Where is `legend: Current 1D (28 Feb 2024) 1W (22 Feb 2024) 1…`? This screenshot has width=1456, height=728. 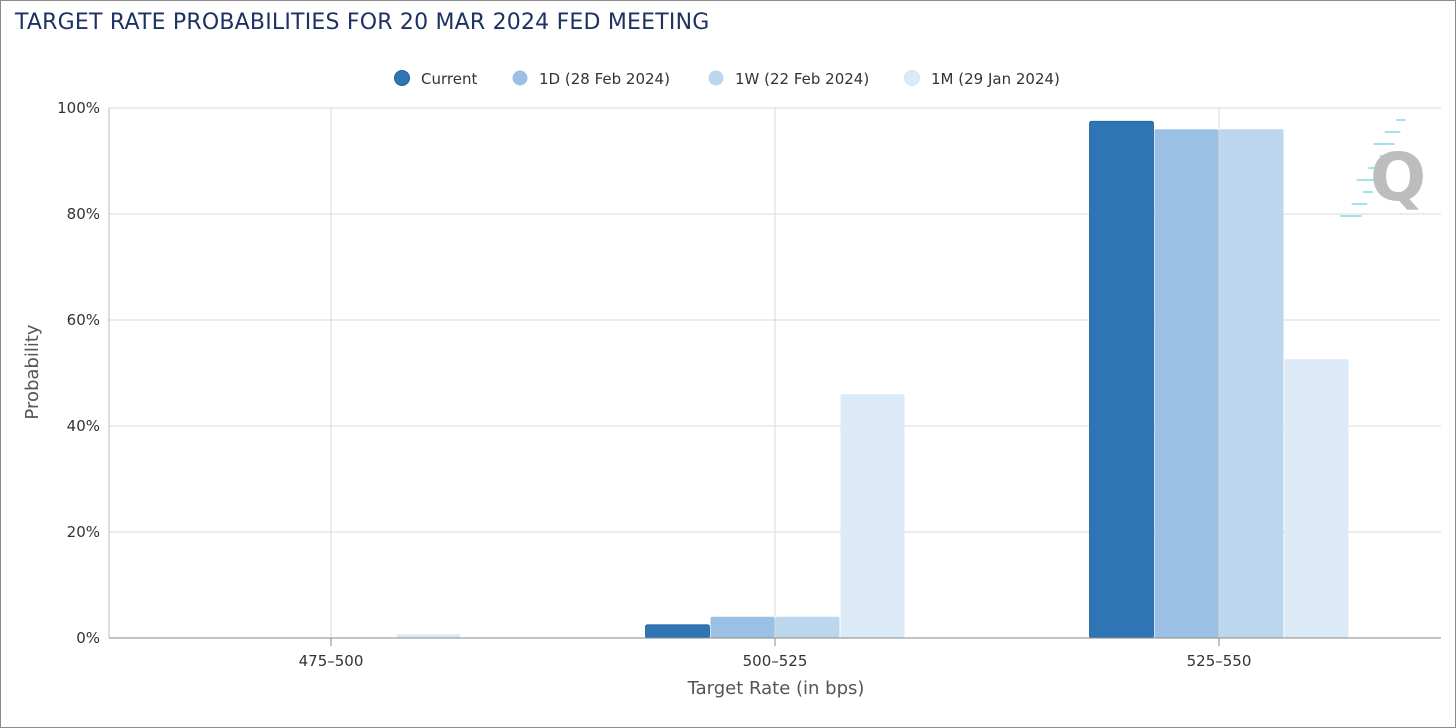
legend: Current 1D (28 Feb 2024) 1W (22 Feb 2024) 1… is located at coordinates (727, 79).